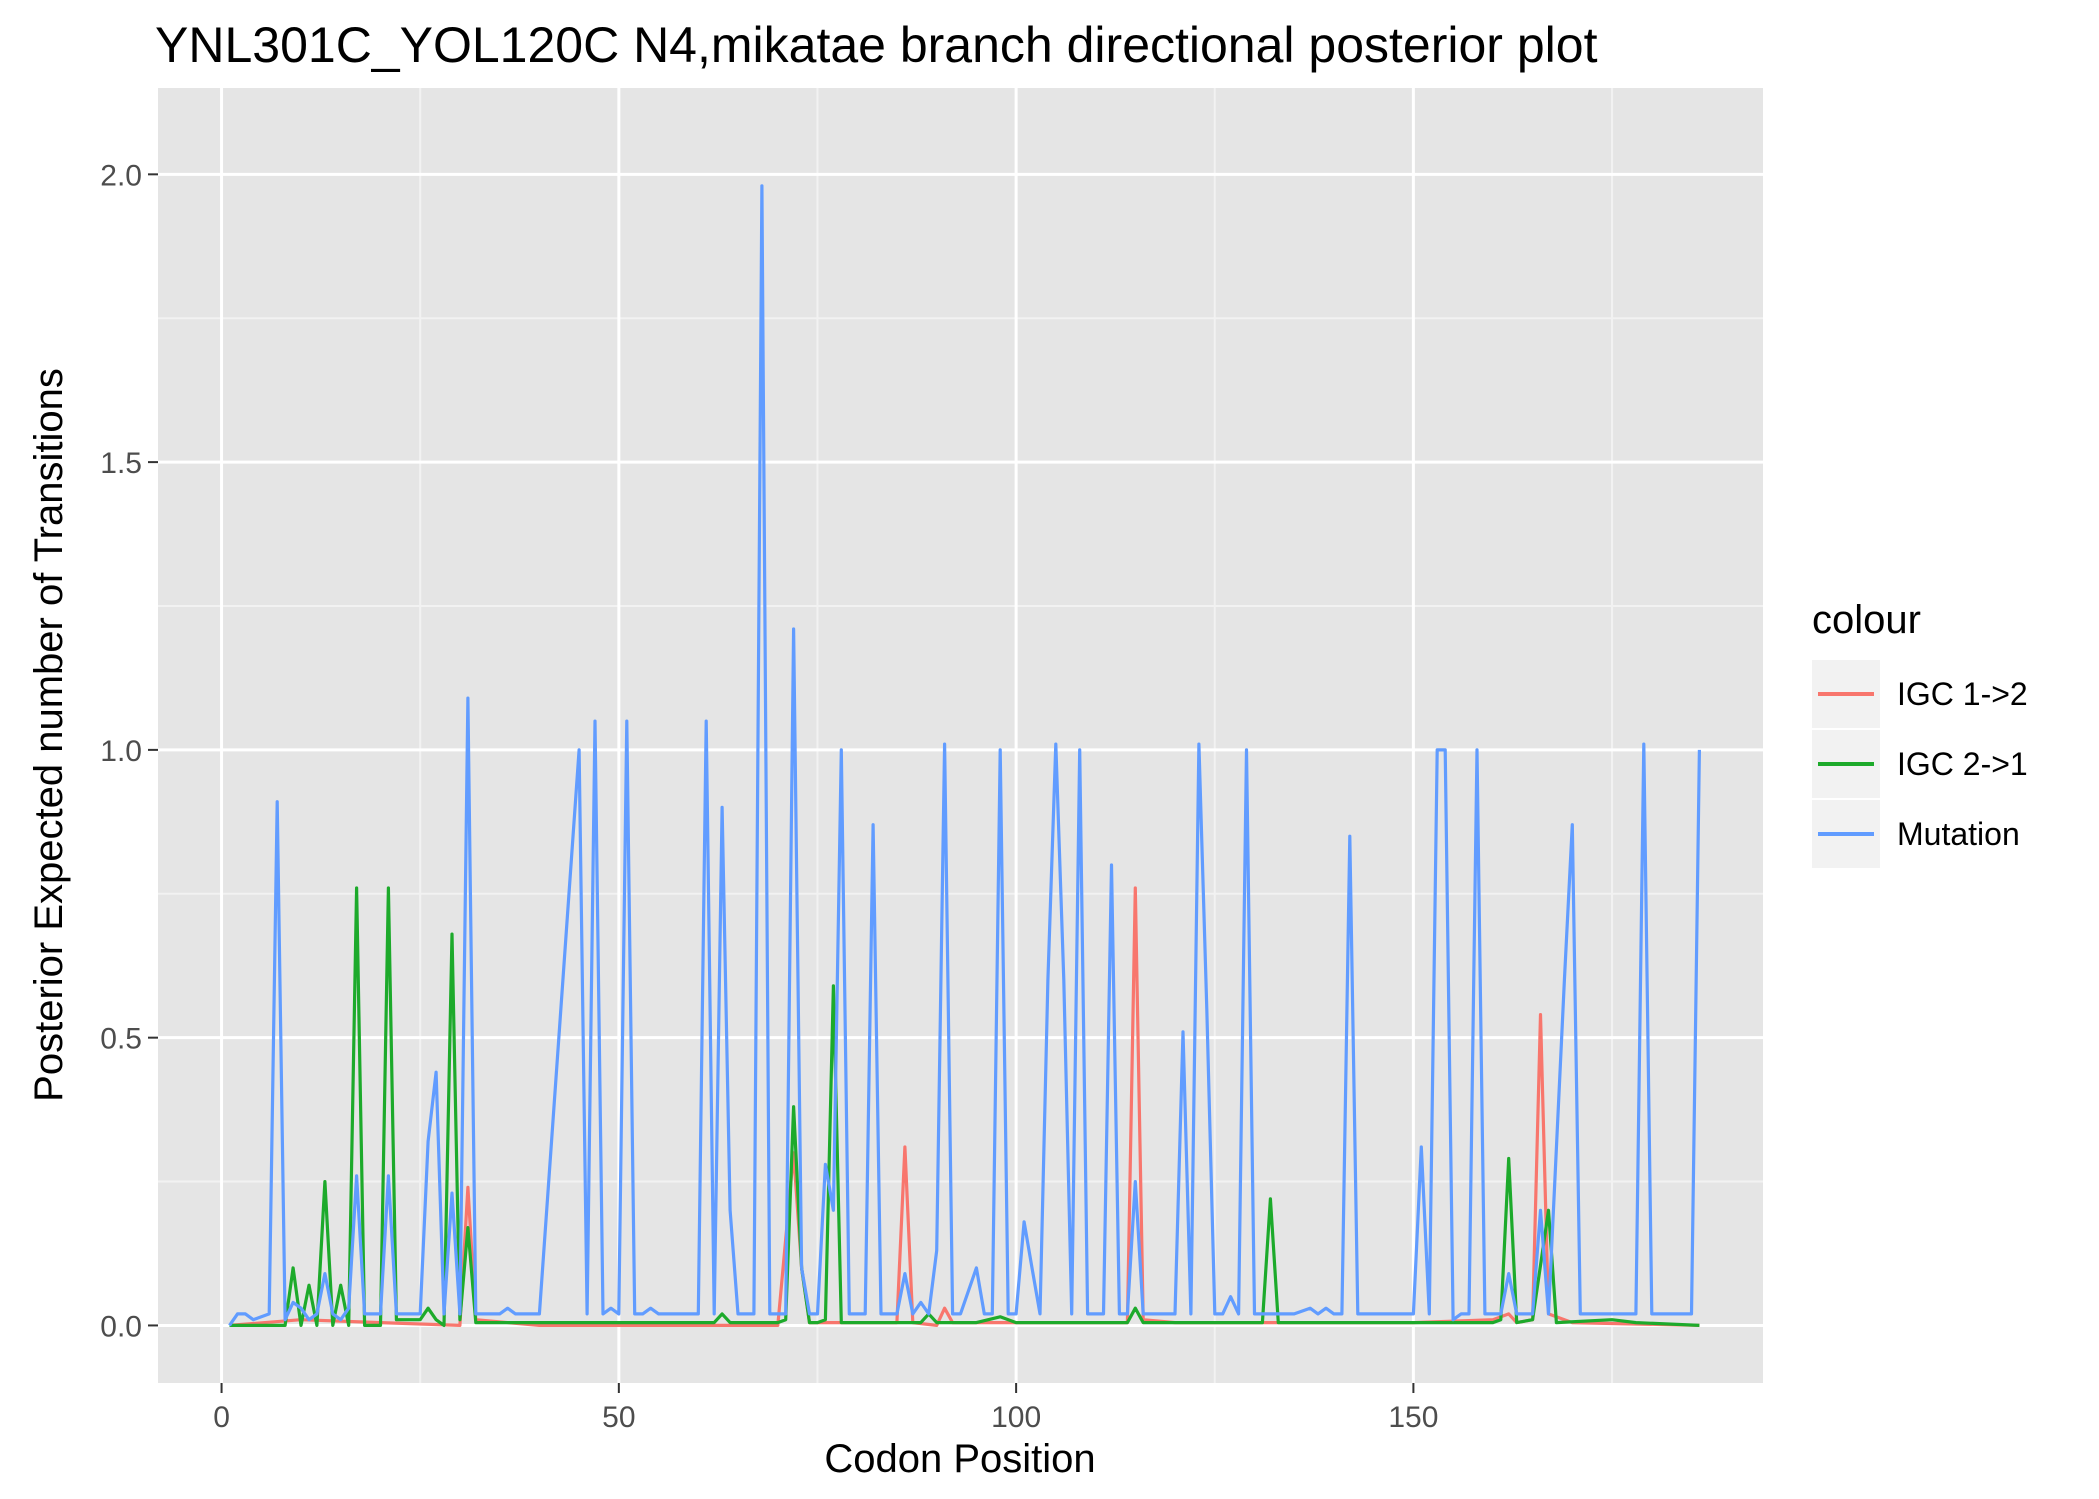 The image size is (2099, 1499). I want to click on legend-label-mutation: Mutation, so click(1958, 834).